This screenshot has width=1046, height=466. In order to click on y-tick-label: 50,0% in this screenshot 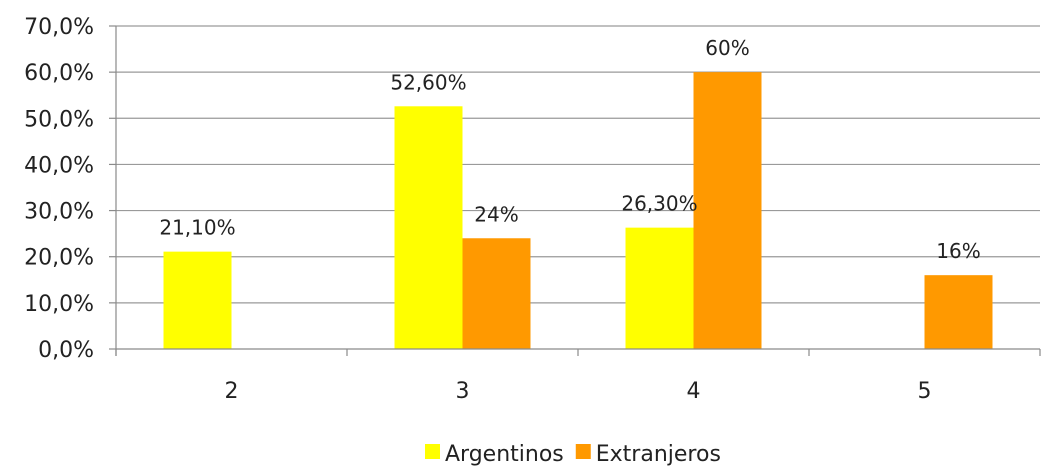, I will do `click(59, 119)`.